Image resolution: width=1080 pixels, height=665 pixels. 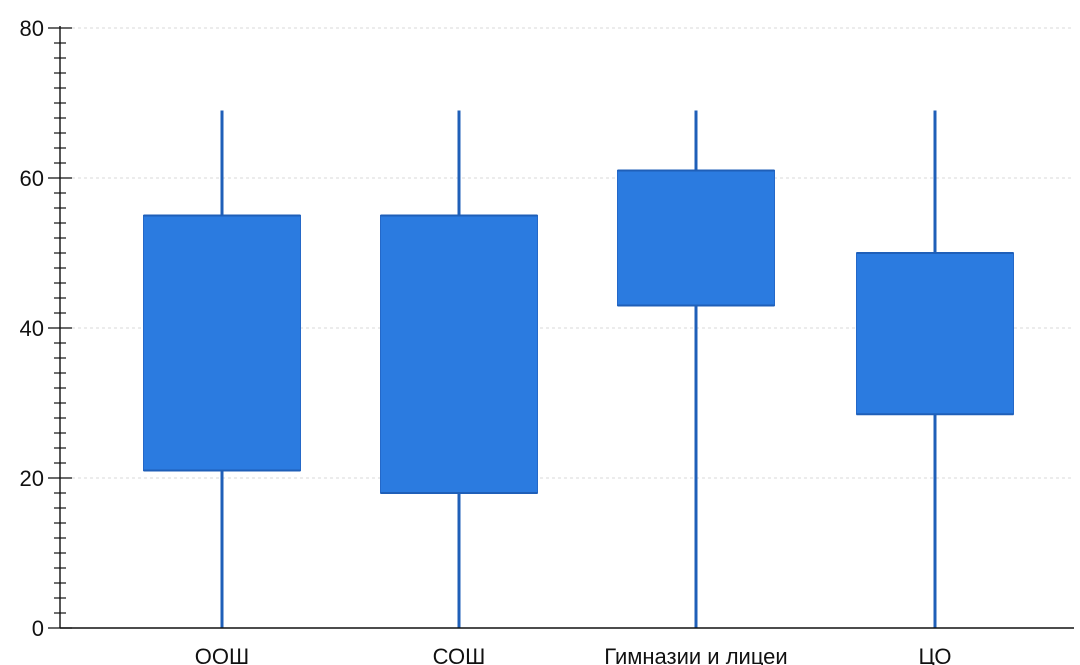 I want to click on y-tick-label-0: 0, so click(x=38, y=628).